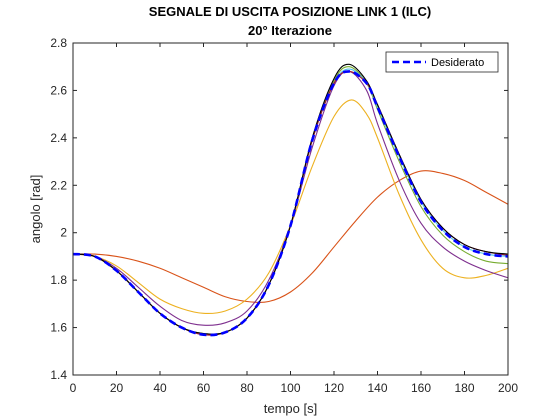 This screenshot has height=420, width=560. I want to click on legend-label: Desiderato, so click(457, 63).